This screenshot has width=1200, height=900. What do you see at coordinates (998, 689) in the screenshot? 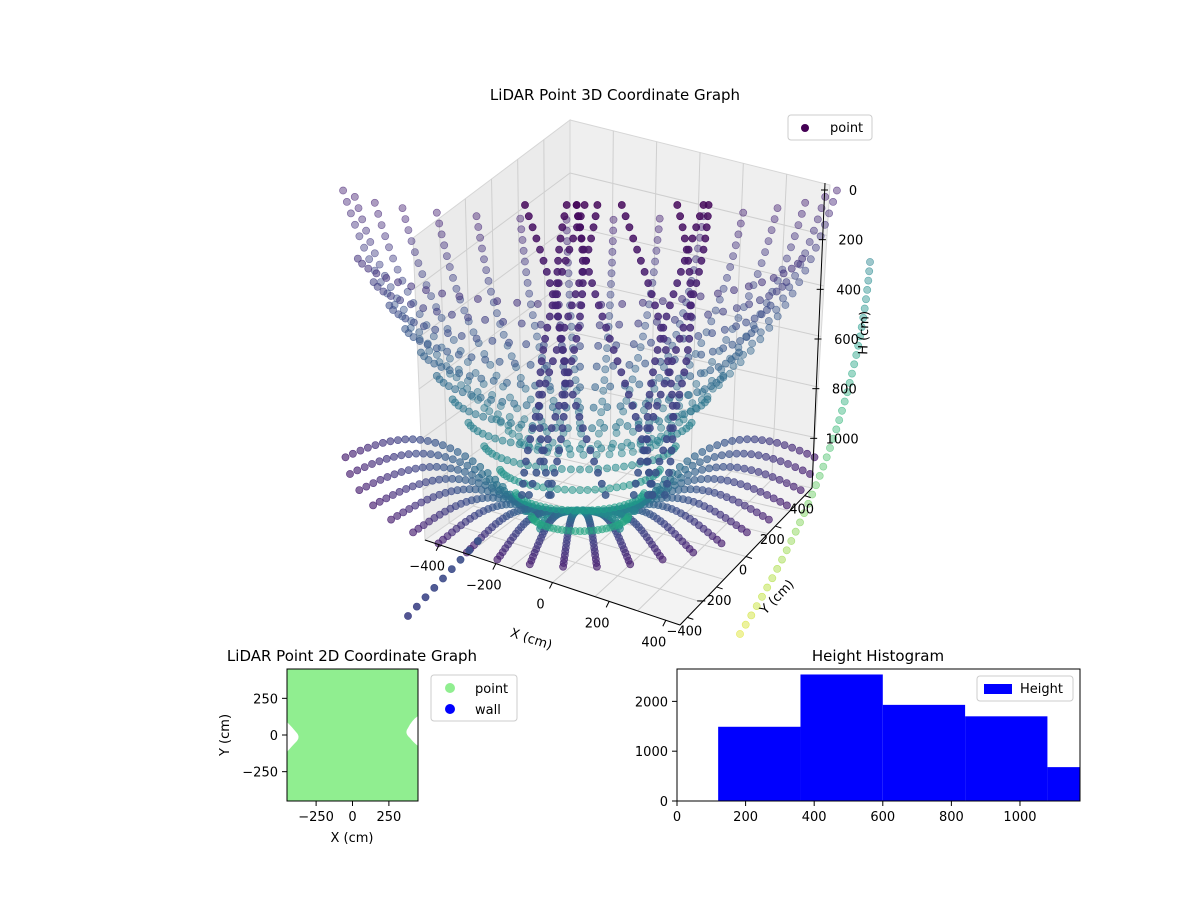
I see `legend-marker-height` at bounding box center [998, 689].